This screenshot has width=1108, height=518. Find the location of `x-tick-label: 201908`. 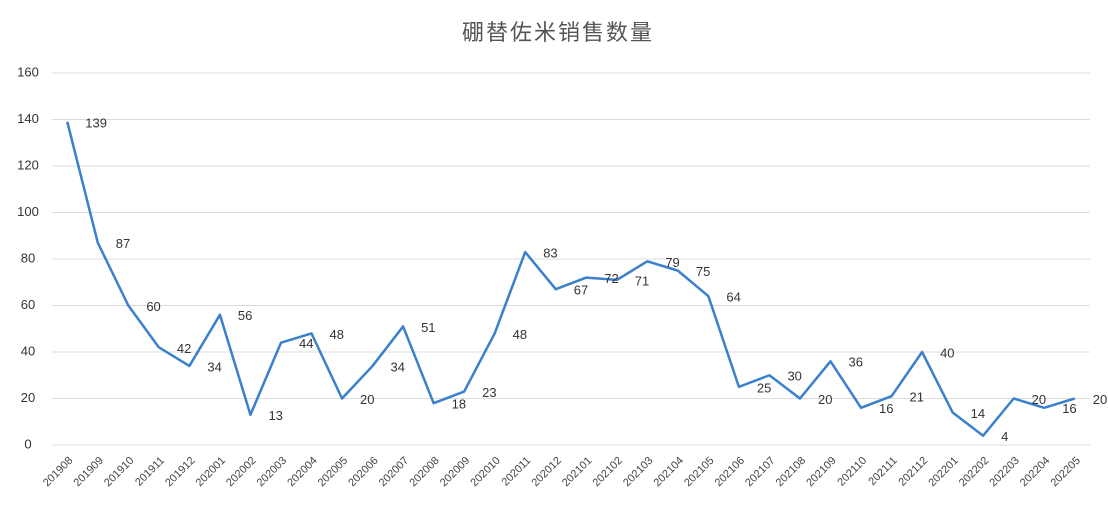

x-tick-label: 201908 is located at coordinates (58, 472).